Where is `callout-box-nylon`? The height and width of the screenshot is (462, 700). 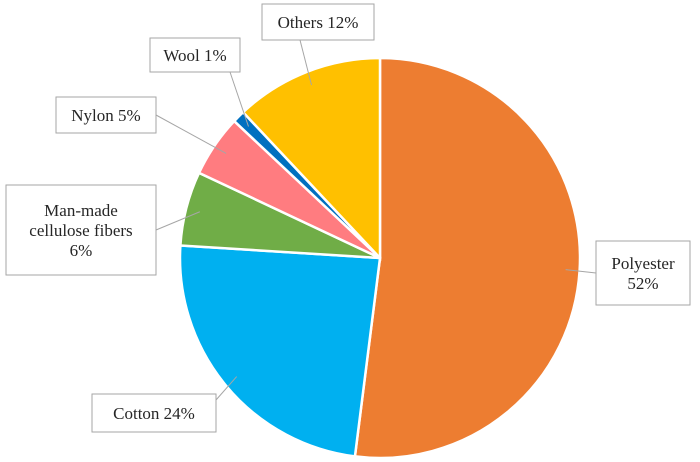 callout-box-nylon is located at coordinates (106, 115).